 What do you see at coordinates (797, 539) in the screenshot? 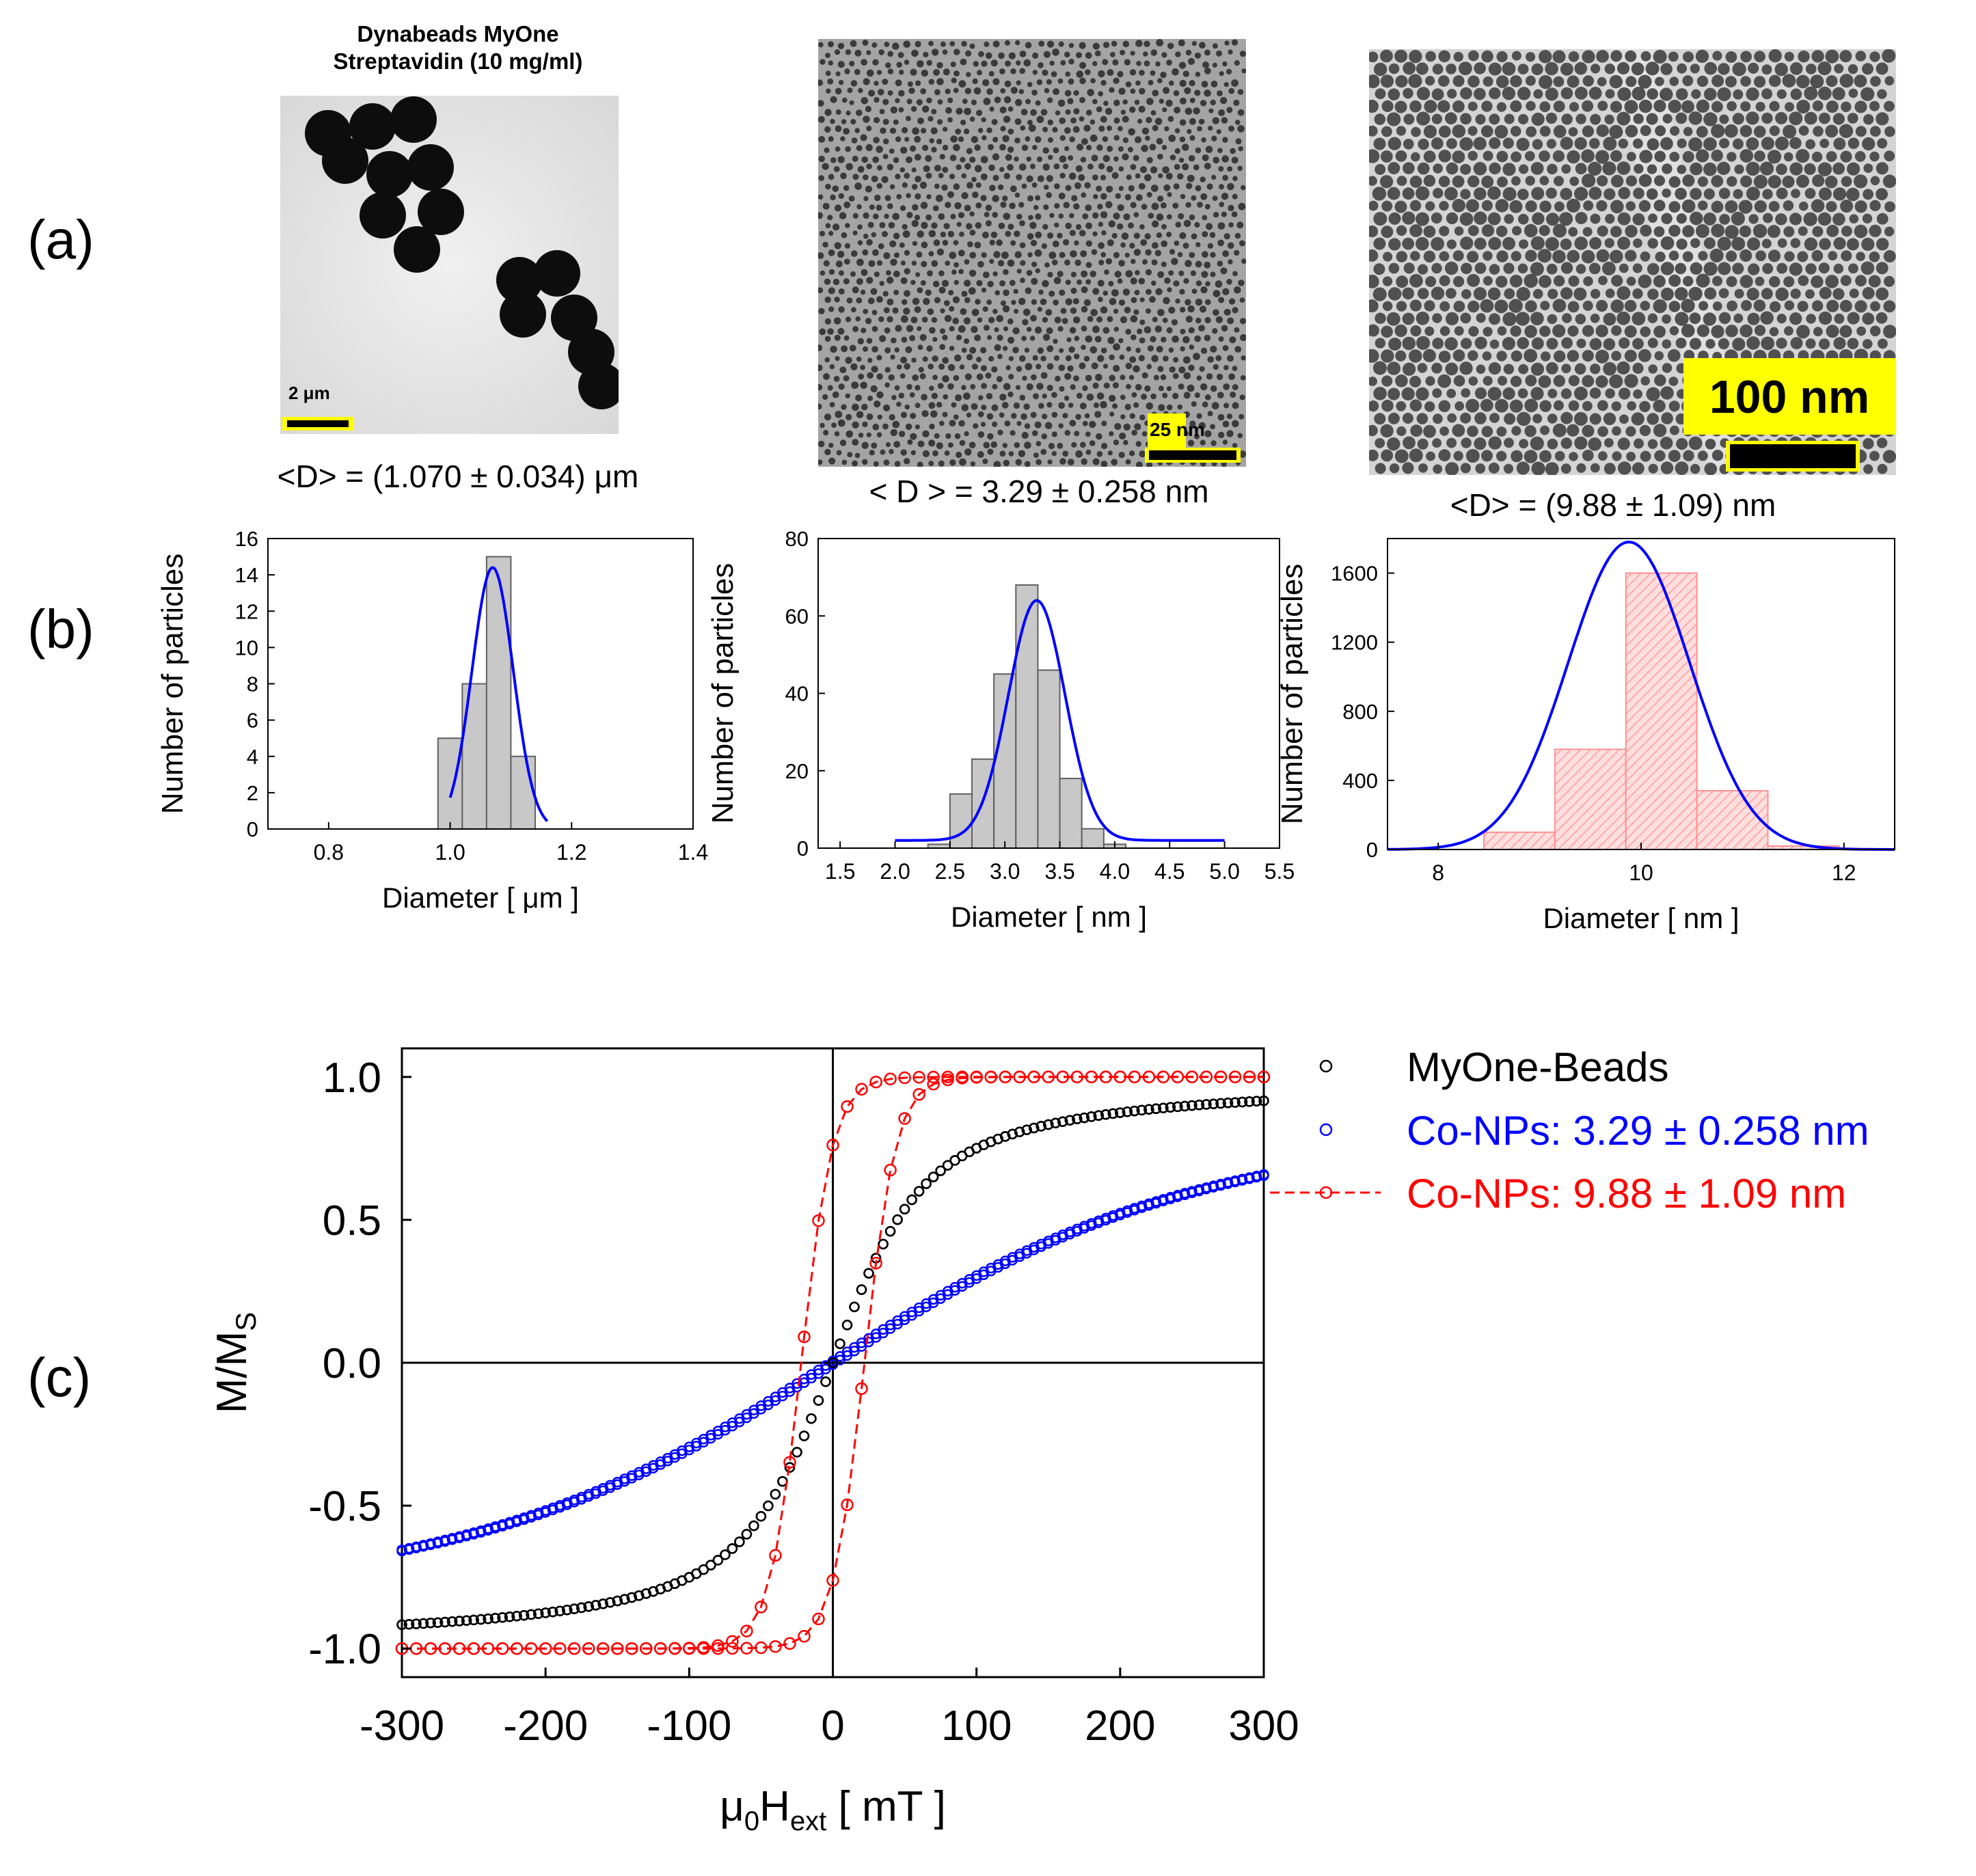
I see `hist-1-ytick-4: 80` at bounding box center [797, 539].